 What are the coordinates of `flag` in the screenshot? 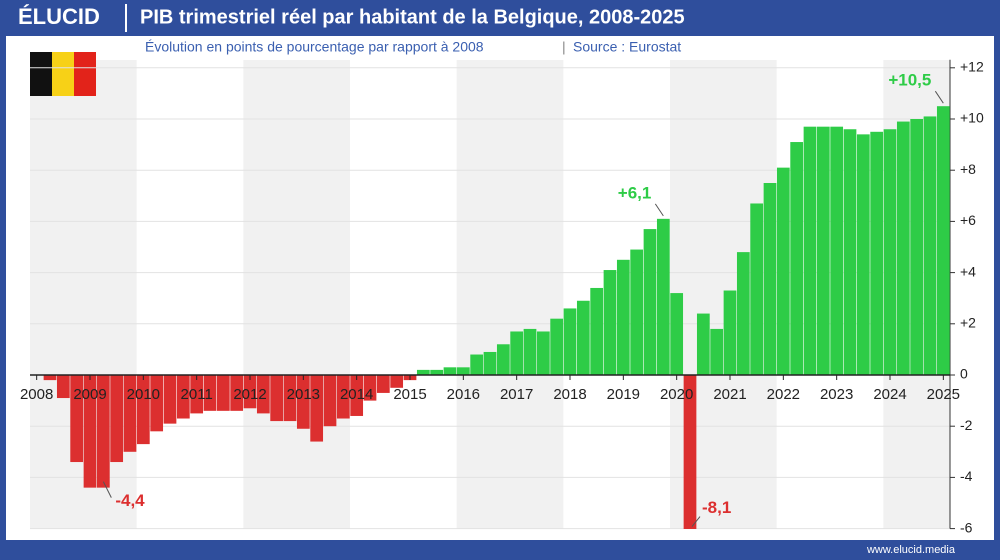 It's located at (63, 74).